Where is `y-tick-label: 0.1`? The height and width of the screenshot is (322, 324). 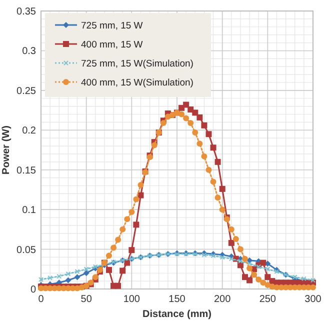
y-tick-label: 0.1 is located at coordinates (29, 210).